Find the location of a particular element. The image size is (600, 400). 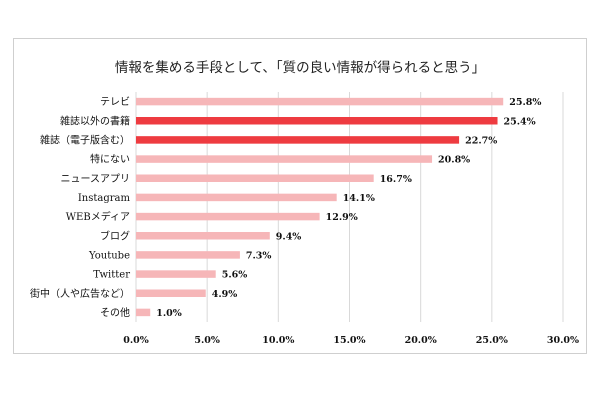

category-label: 雑誌（電子版含む） is located at coordinates (85, 139).